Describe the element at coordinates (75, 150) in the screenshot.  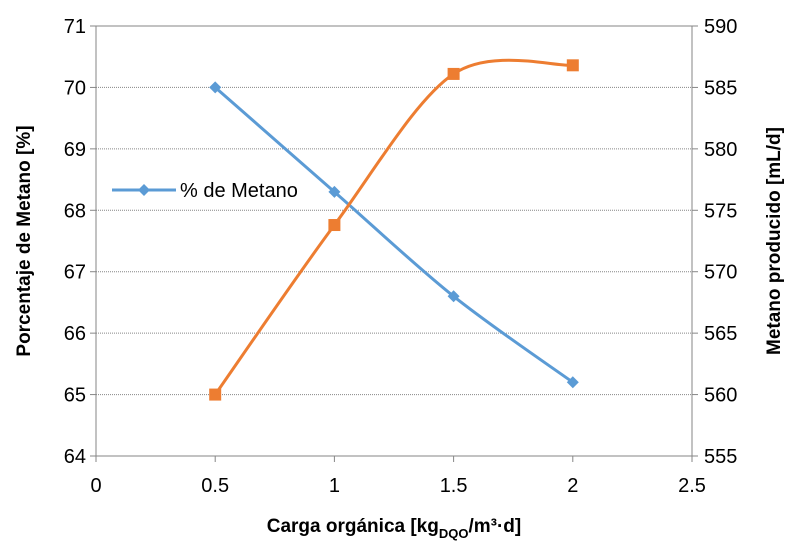
I see `y-tick-label-left: 69` at that location.